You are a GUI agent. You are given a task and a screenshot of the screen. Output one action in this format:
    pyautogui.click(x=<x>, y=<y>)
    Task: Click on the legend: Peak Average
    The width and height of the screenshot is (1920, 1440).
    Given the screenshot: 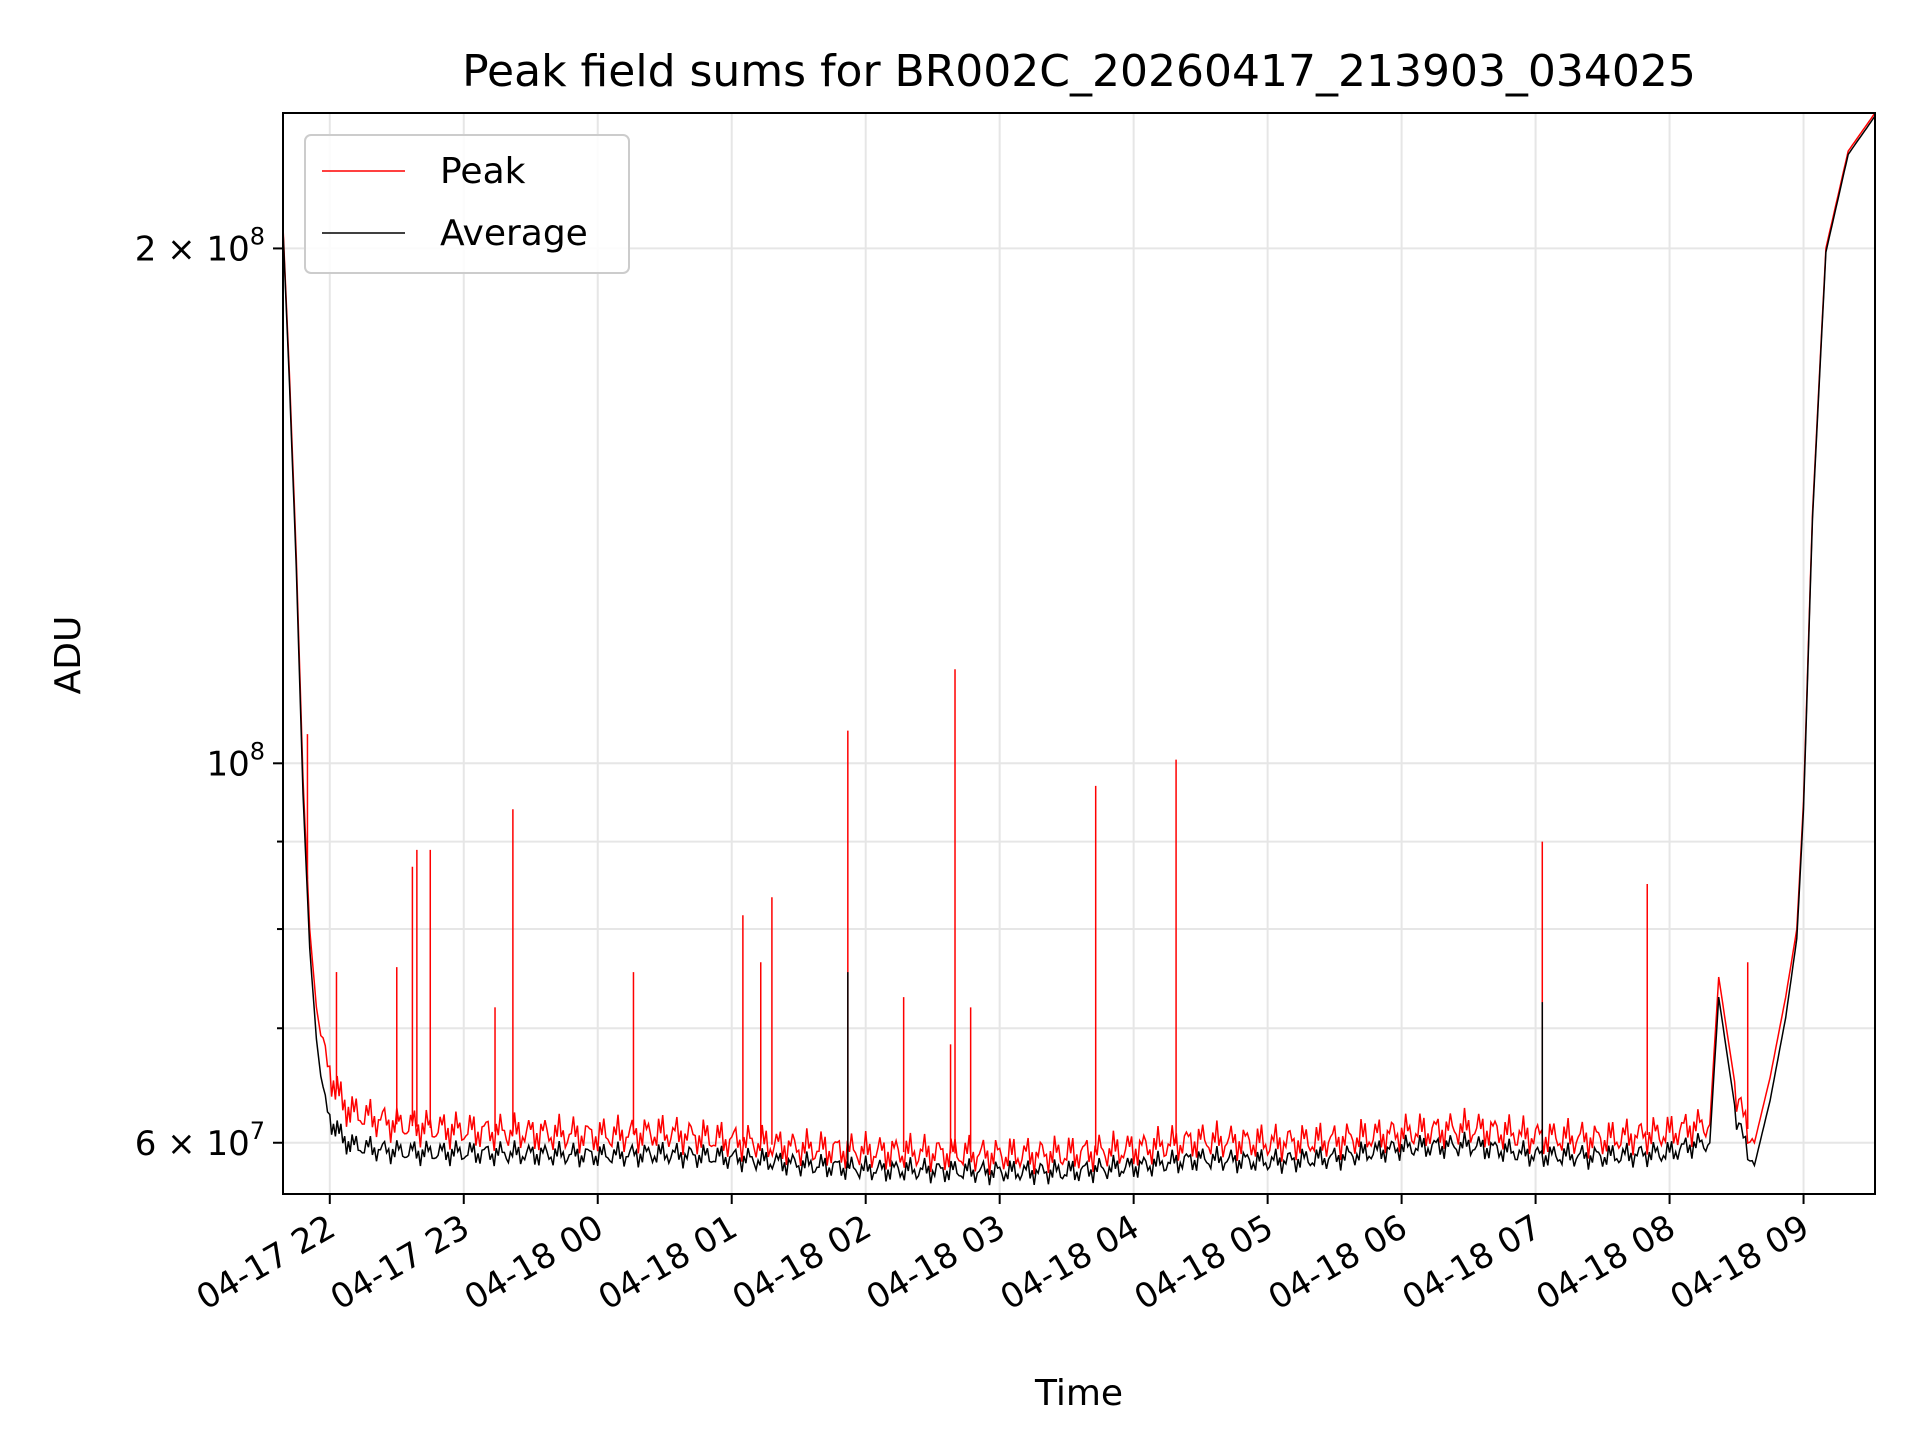 What is the action you would take?
    pyautogui.click(x=467, y=204)
    